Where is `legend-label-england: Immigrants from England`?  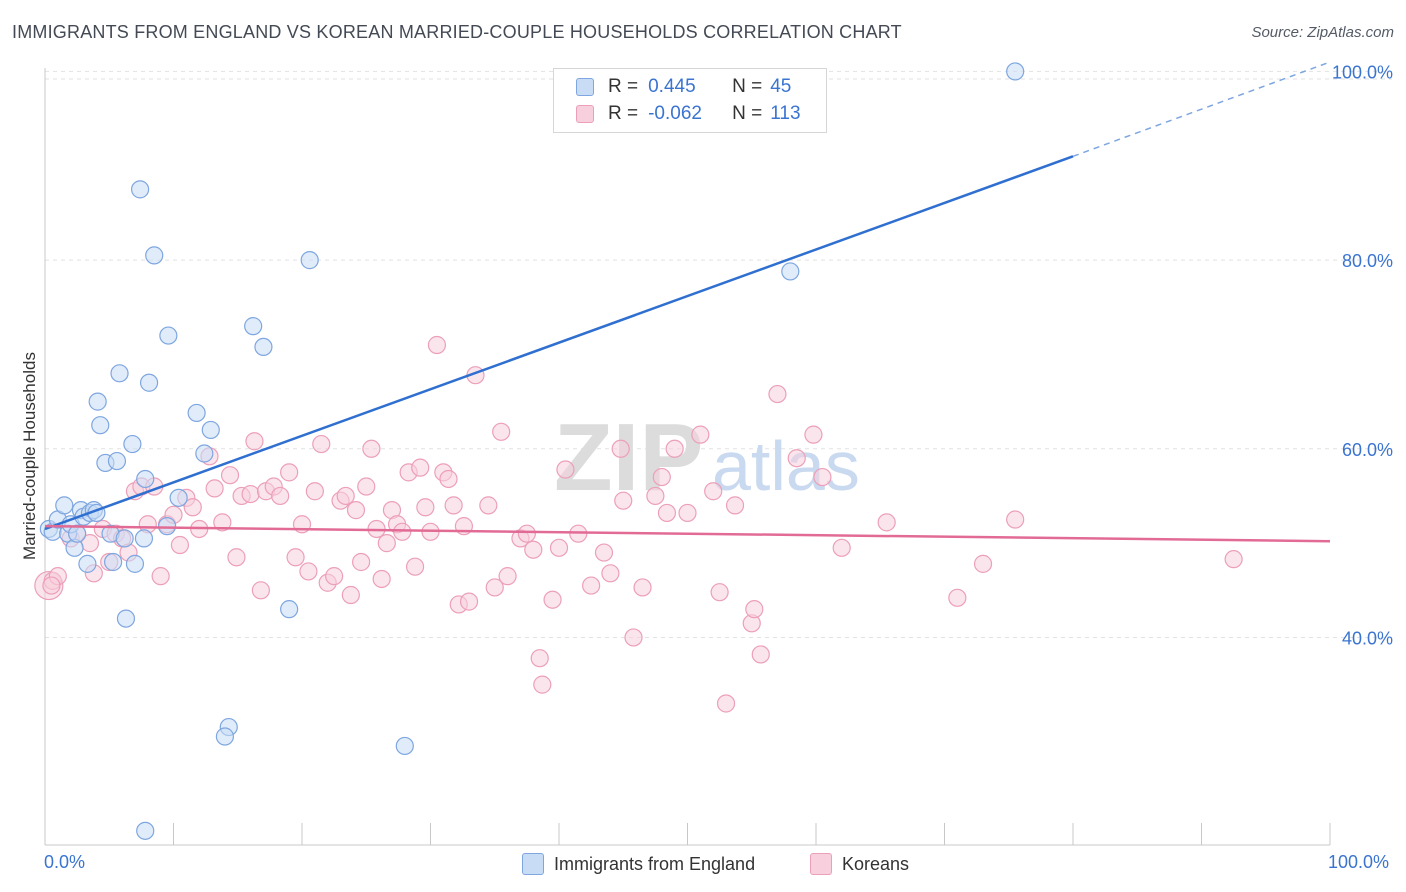
legend-label-england: Immigrants from England is located at coordinates (655, 863).